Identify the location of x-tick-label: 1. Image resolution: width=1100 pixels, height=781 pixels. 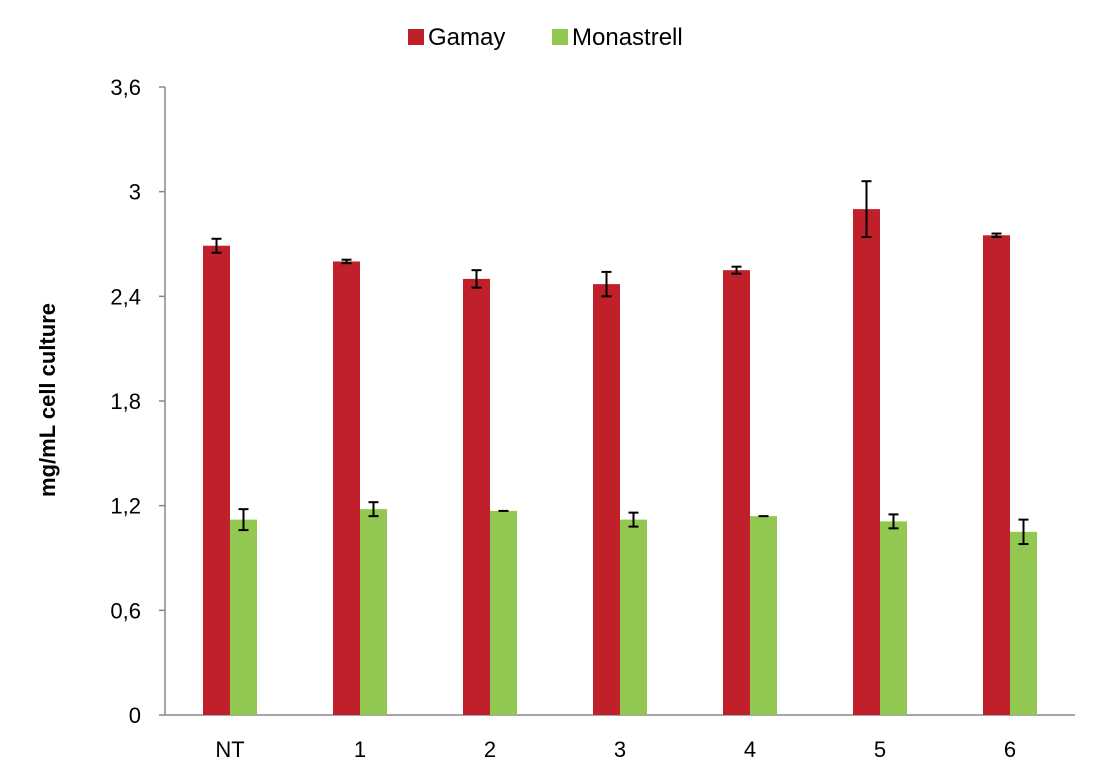
(360, 749).